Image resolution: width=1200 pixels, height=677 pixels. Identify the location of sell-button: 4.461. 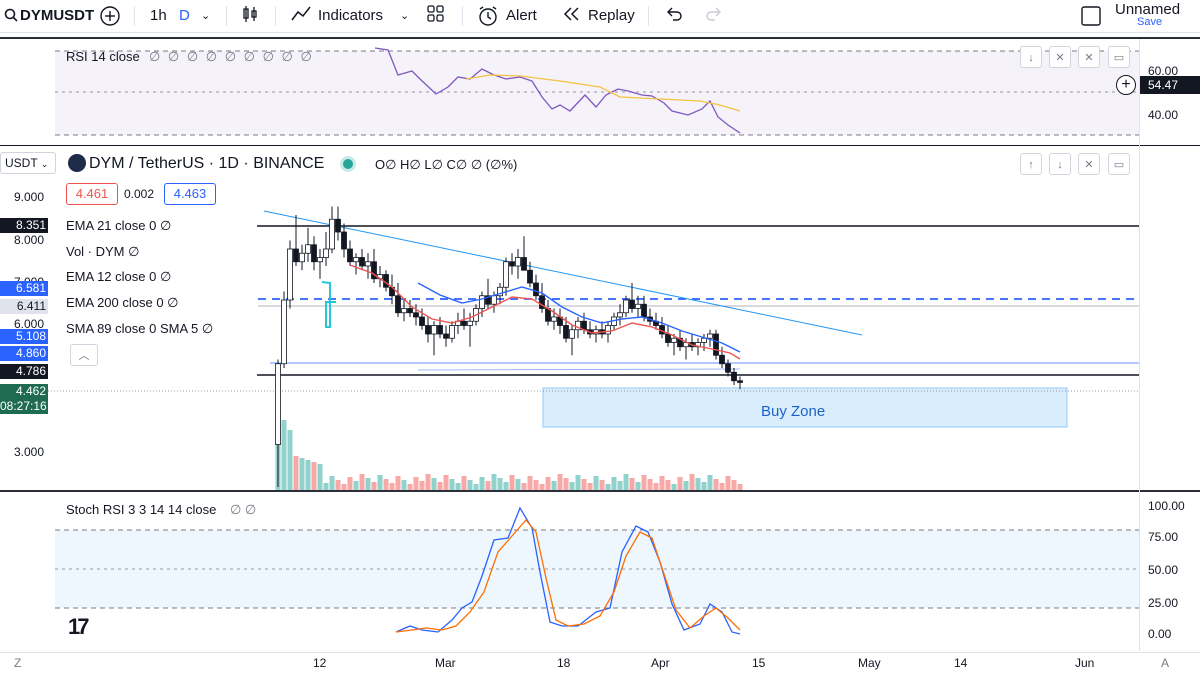
(92, 194).